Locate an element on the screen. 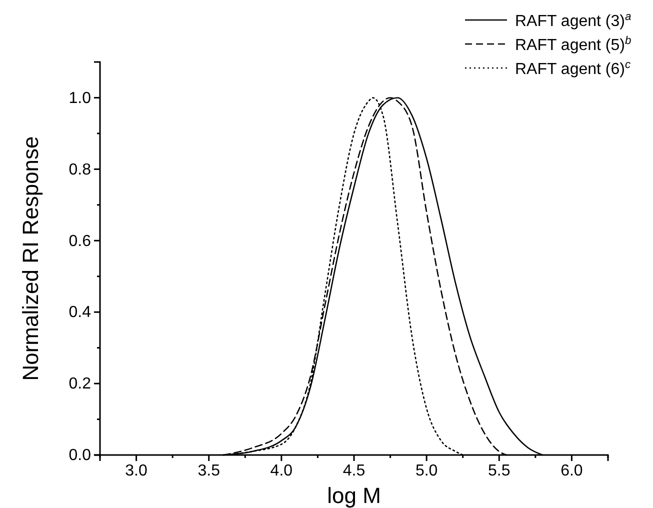 The width and height of the screenshot is (653, 508). legend-label: RAFT agent (3)$^{a}$ is located at coordinates (573, 20).